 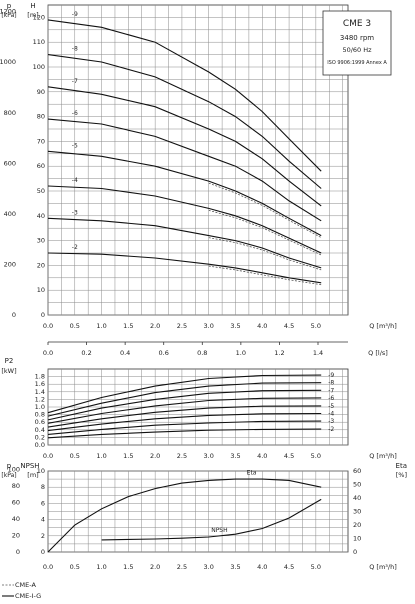 What do you see at coordinates (9, 466) in the screenshot?
I see `npsh-kpa-unit: p` at bounding box center [9, 466].